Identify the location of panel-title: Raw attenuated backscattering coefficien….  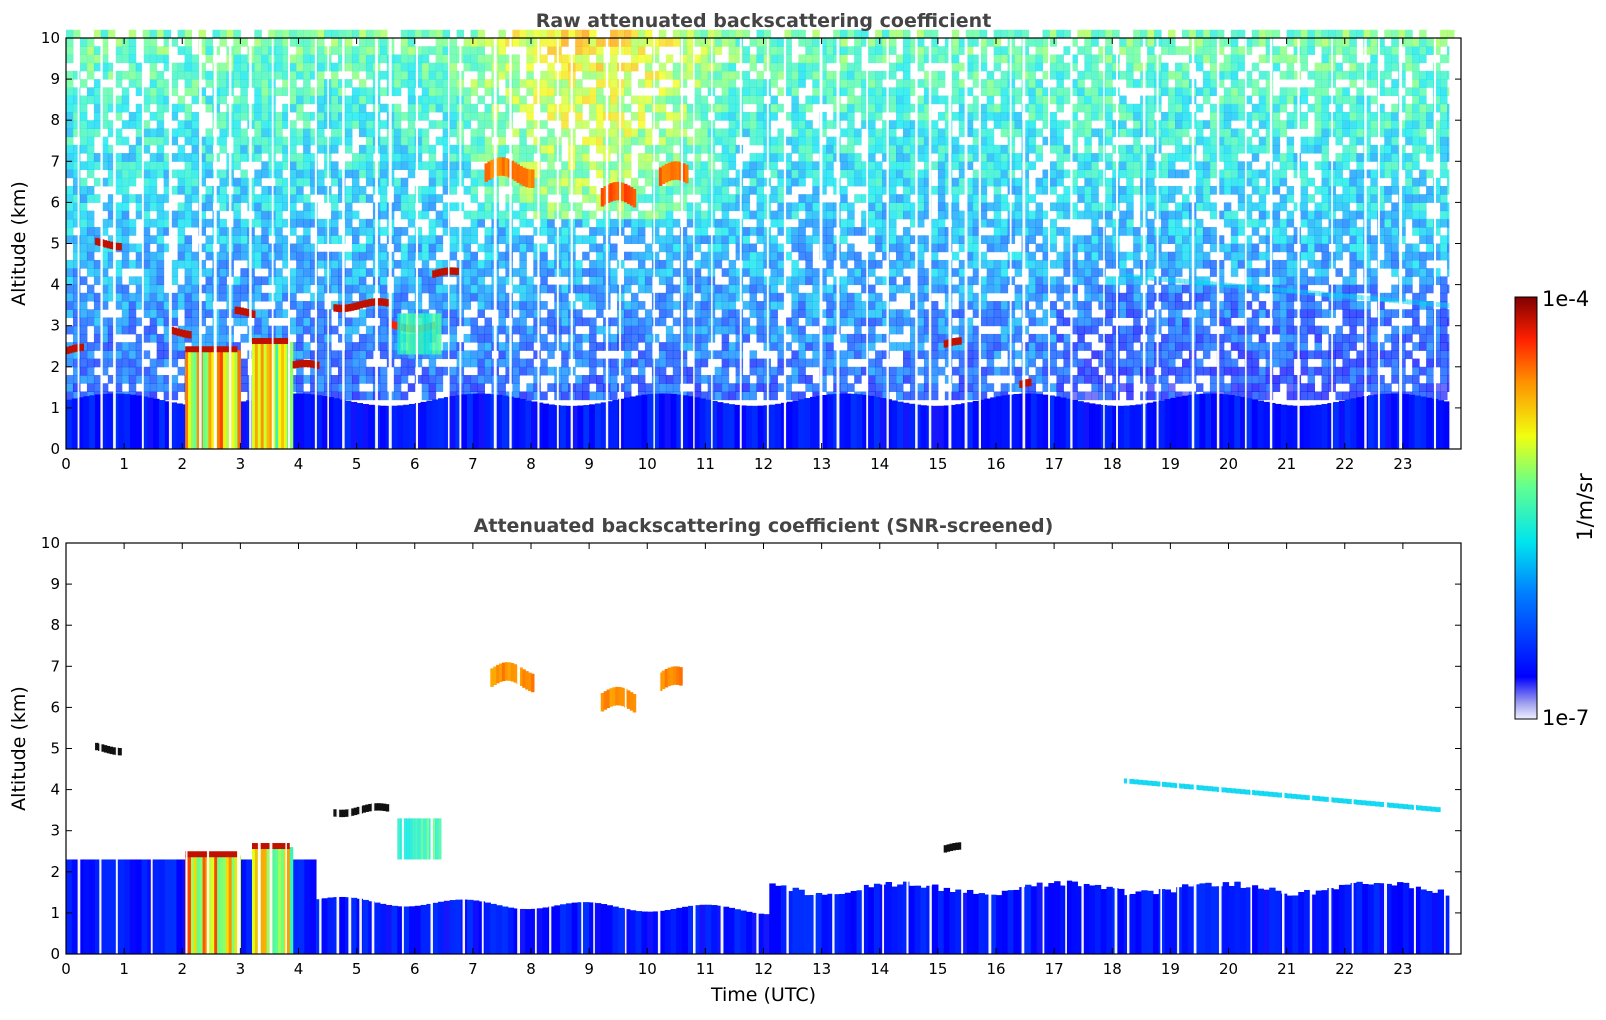
(764, 21).